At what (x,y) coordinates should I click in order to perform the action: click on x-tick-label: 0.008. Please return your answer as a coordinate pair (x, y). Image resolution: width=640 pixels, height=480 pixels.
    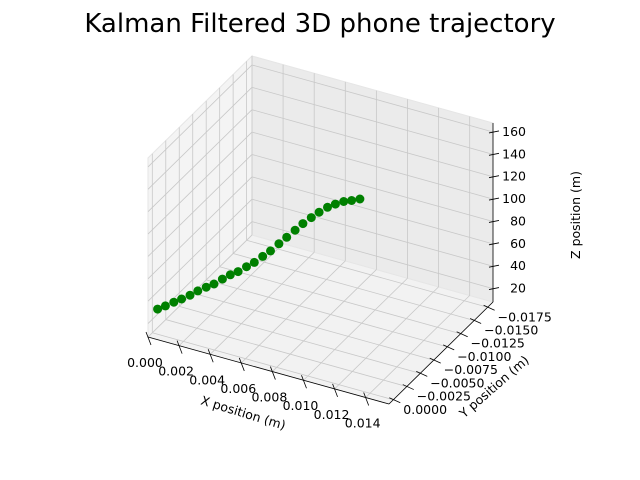
    Looking at the image, I should click on (269, 397).